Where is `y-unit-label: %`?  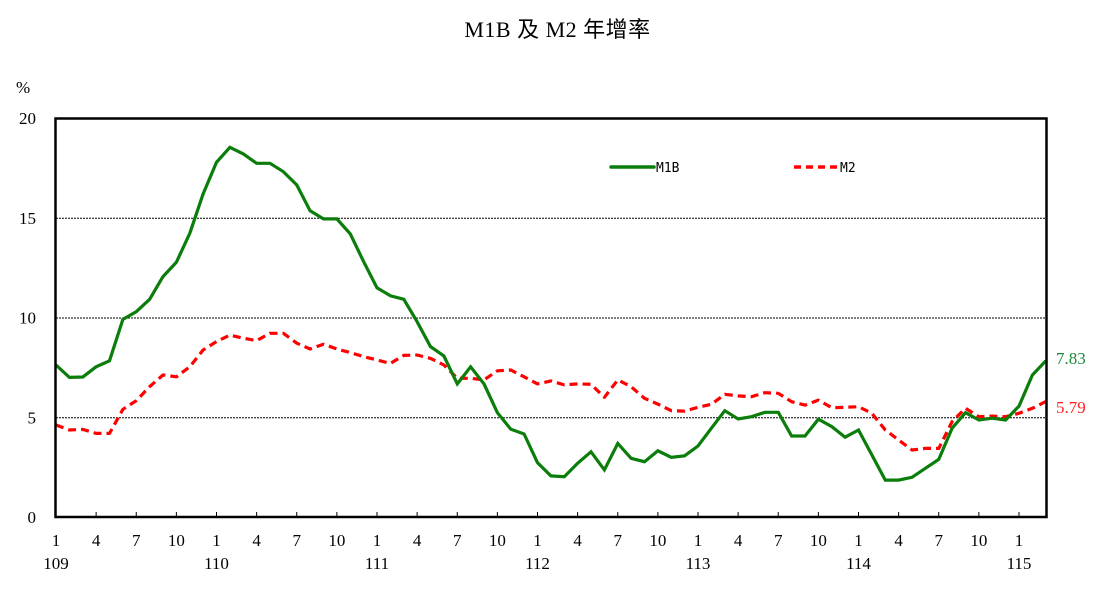 y-unit-label: % is located at coordinates (23, 87).